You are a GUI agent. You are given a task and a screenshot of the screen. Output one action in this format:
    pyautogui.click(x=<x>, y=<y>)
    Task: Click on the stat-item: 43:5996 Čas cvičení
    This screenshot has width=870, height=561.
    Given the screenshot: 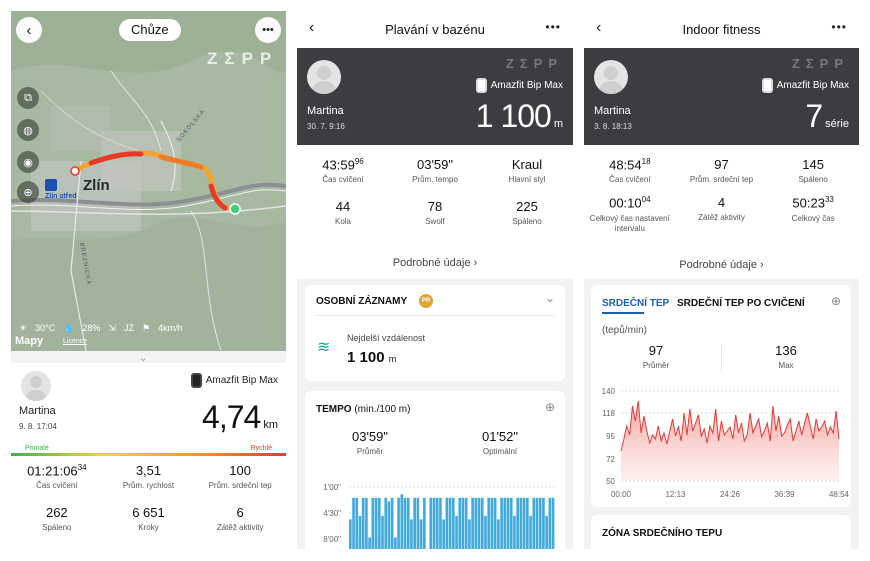 What is the action you would take?
    pyautogui.click(x=343, y=171)
    